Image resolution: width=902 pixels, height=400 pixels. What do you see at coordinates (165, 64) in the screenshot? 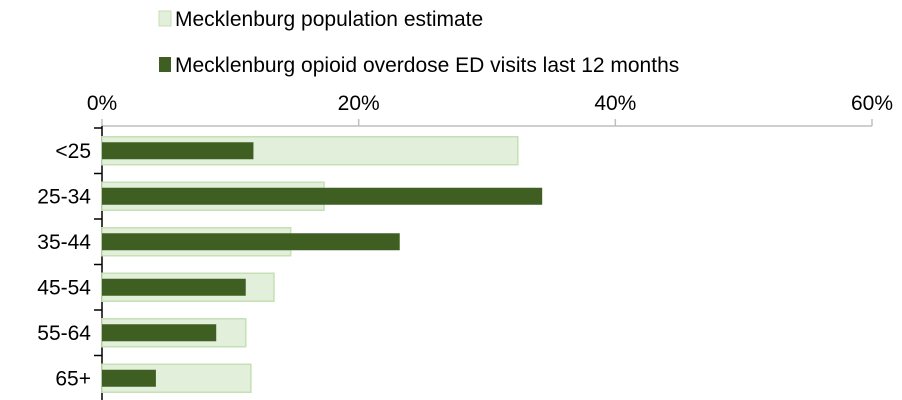
I see `legend-swatch-overdose` at bounding box center [165, 64].